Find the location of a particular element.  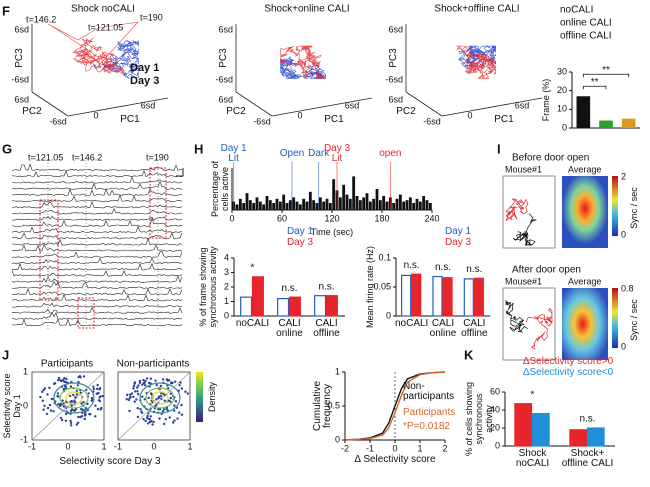

arena is located at coordinates (529, 324).